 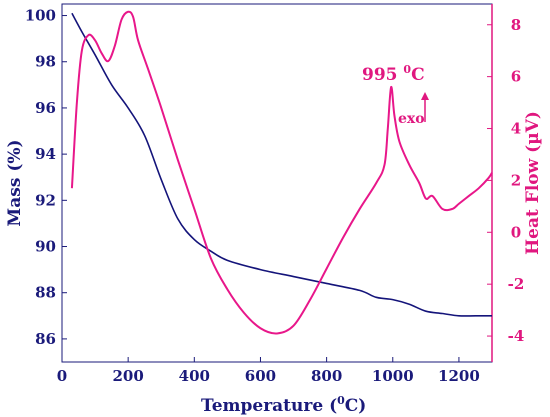 What do you see at coordinates (516, 336) in the screenshot?
I see `right-tick-label: -4` at bounding box center [516, 336].